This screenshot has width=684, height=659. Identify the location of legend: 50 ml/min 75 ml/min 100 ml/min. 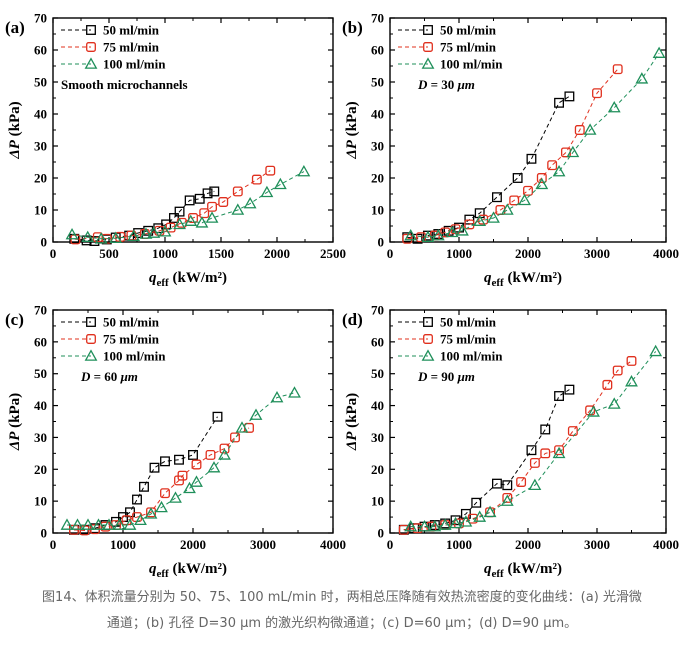
(113, 339).